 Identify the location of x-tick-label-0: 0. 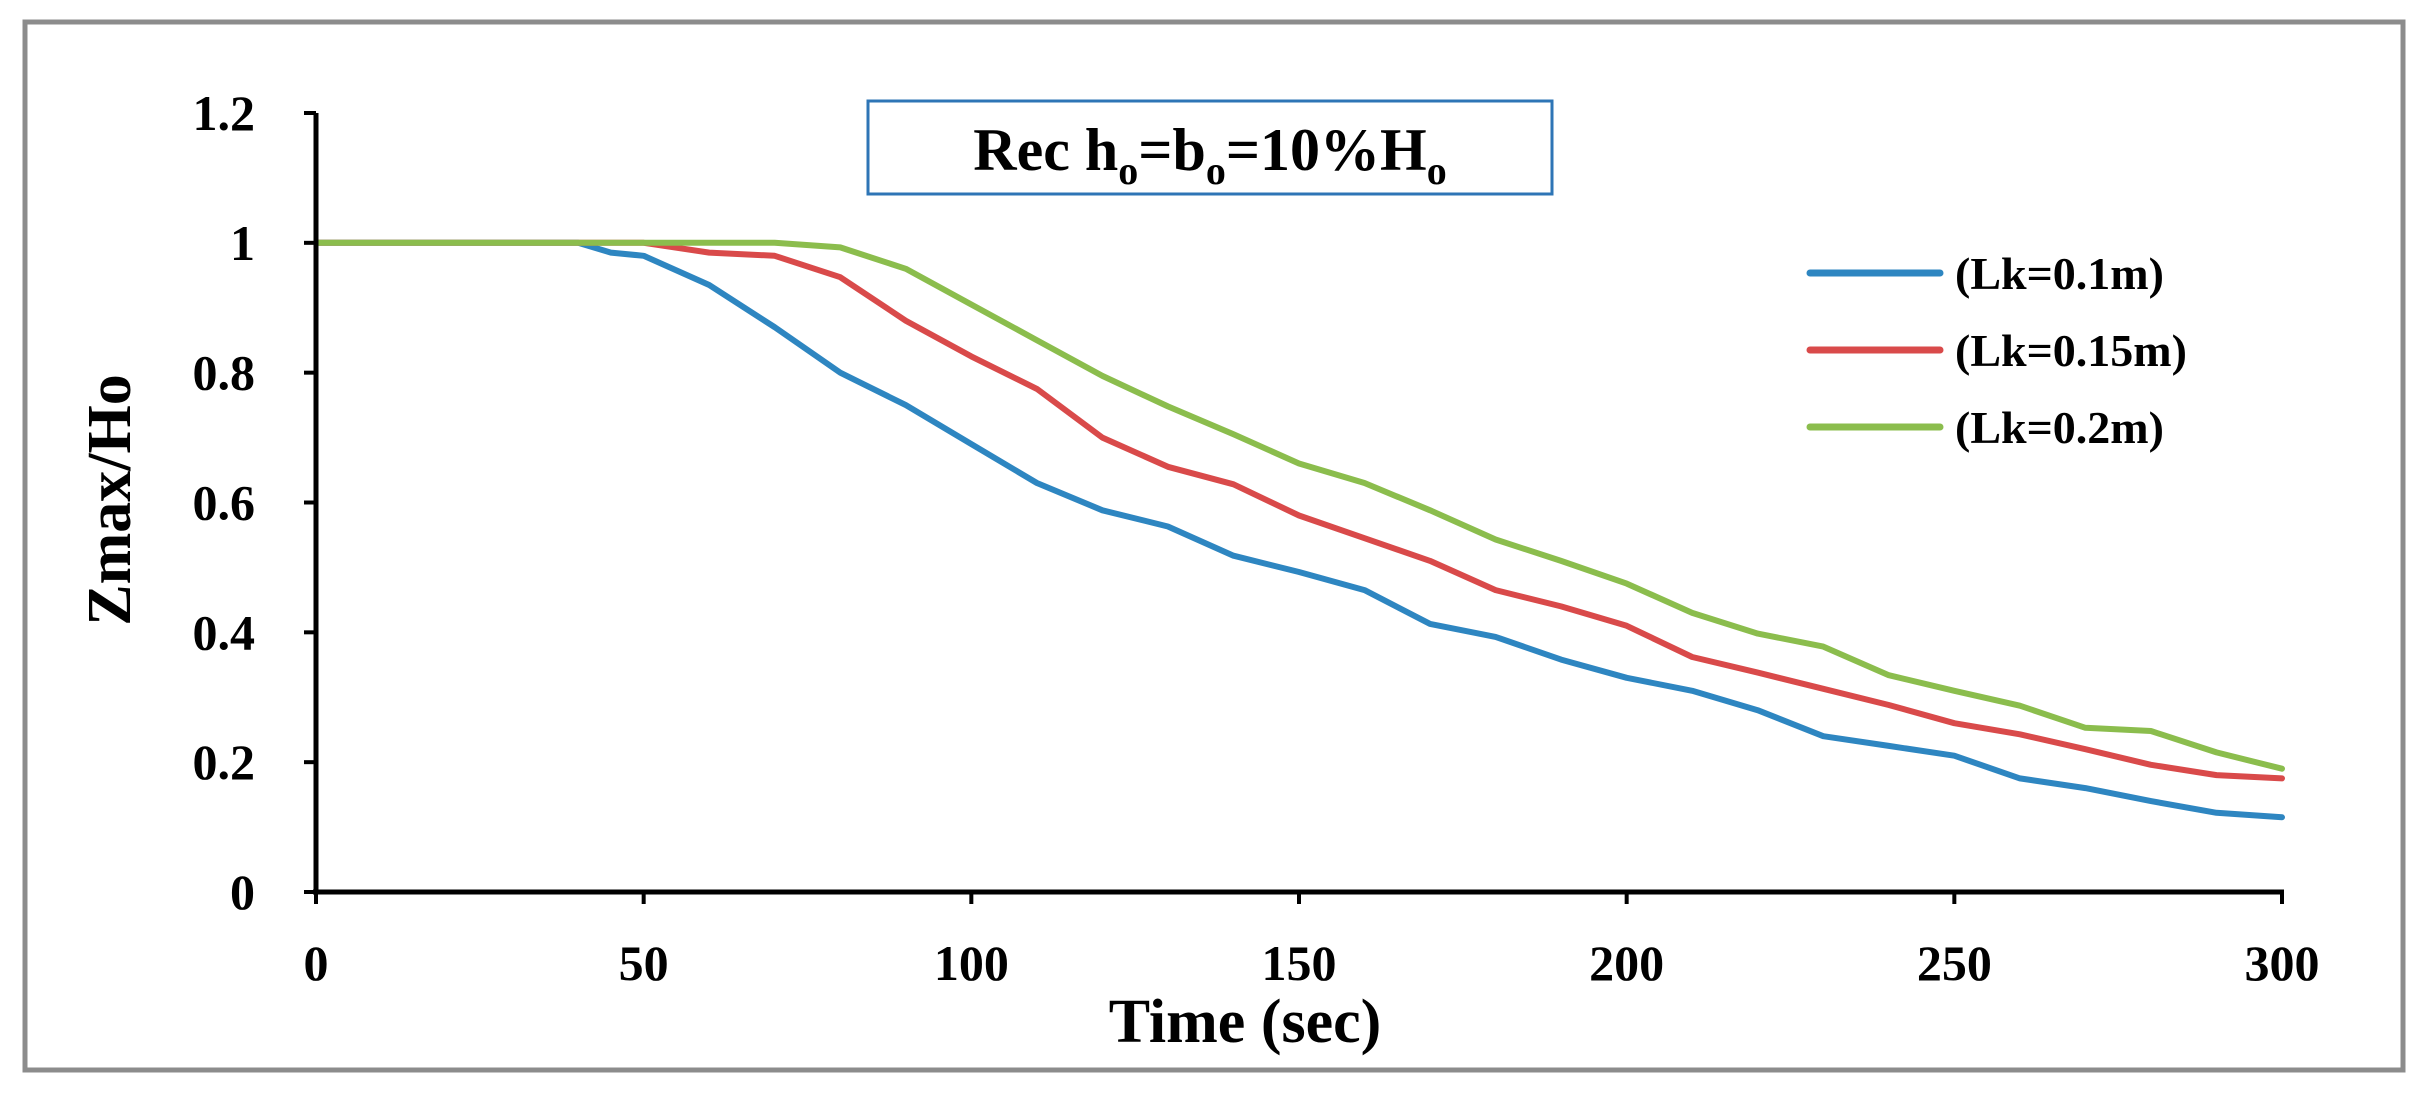
(316, 963).